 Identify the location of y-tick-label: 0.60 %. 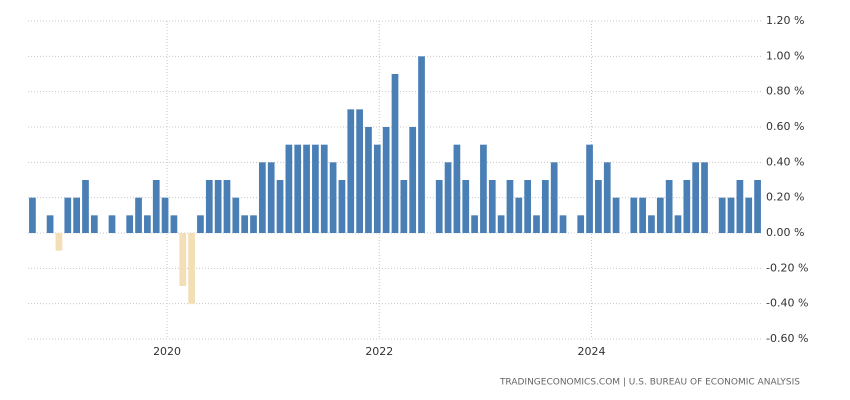
(785, 126).